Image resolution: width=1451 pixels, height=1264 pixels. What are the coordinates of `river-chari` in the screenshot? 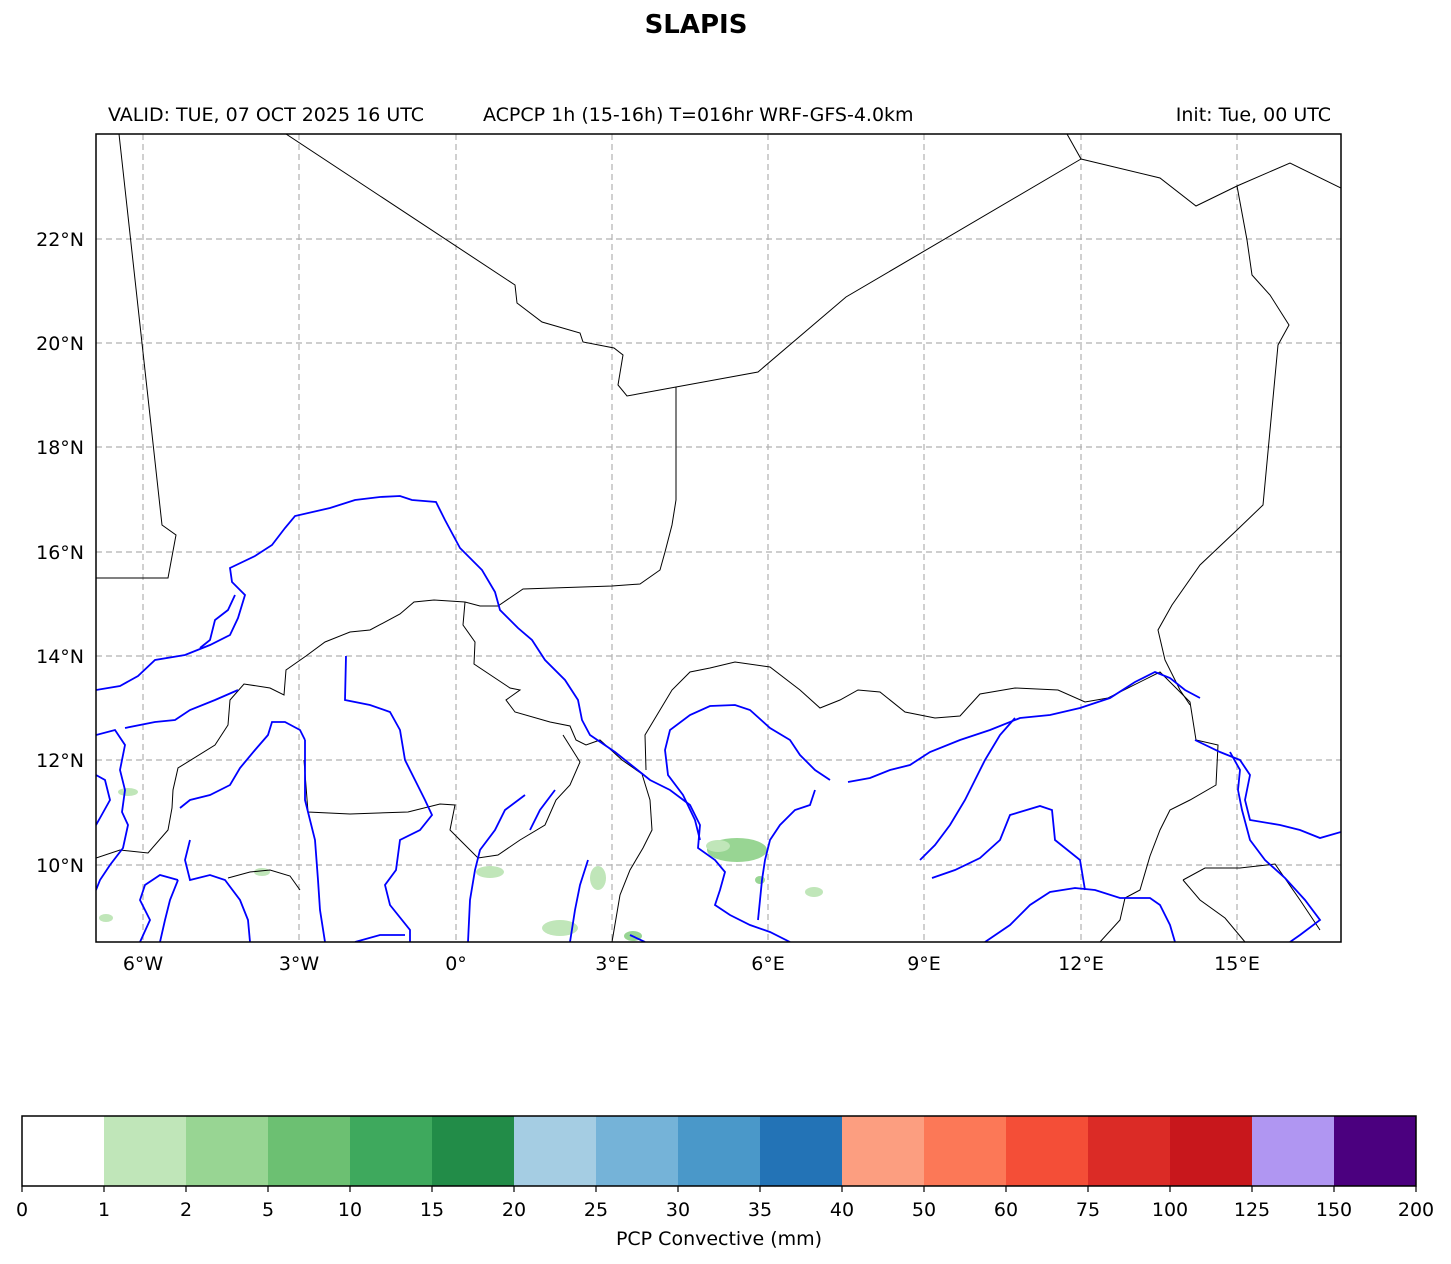 It's located at (1275, 846).